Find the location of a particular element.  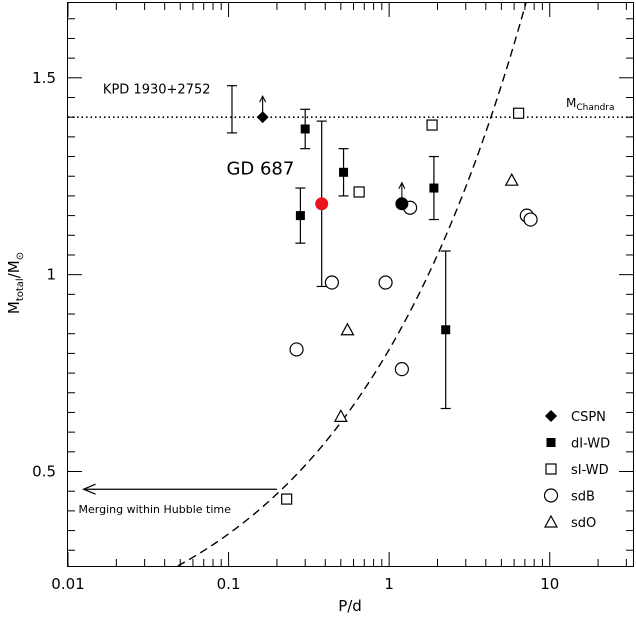

cspn-point is located at coordinates (262, 117).